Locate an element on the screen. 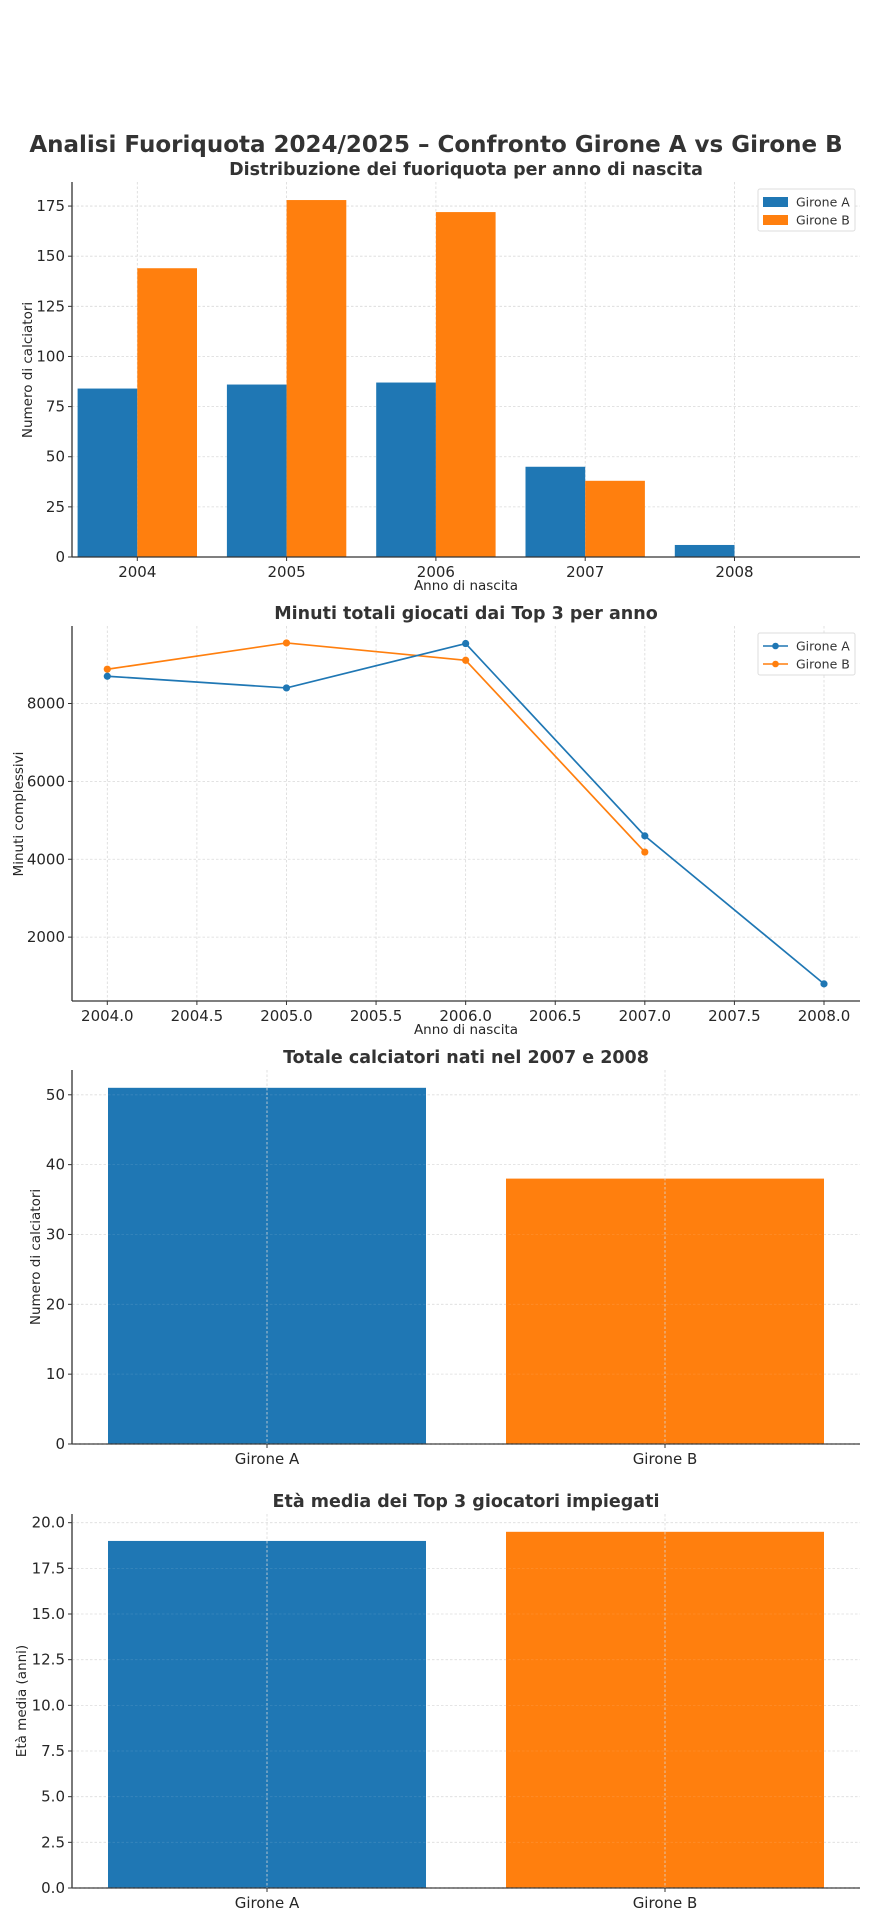 The width and height of the screenshot is (872, 1920). point-girone-b-2007 is located at coordinates (645, 852).